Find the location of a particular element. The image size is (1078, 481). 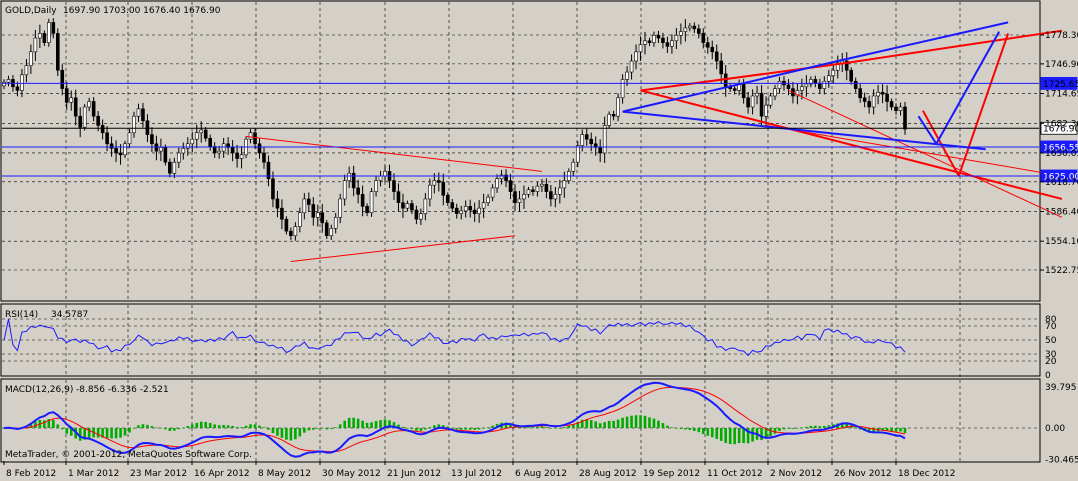

rsi-tick-label: 0 is located at coordinates (1048, 376).